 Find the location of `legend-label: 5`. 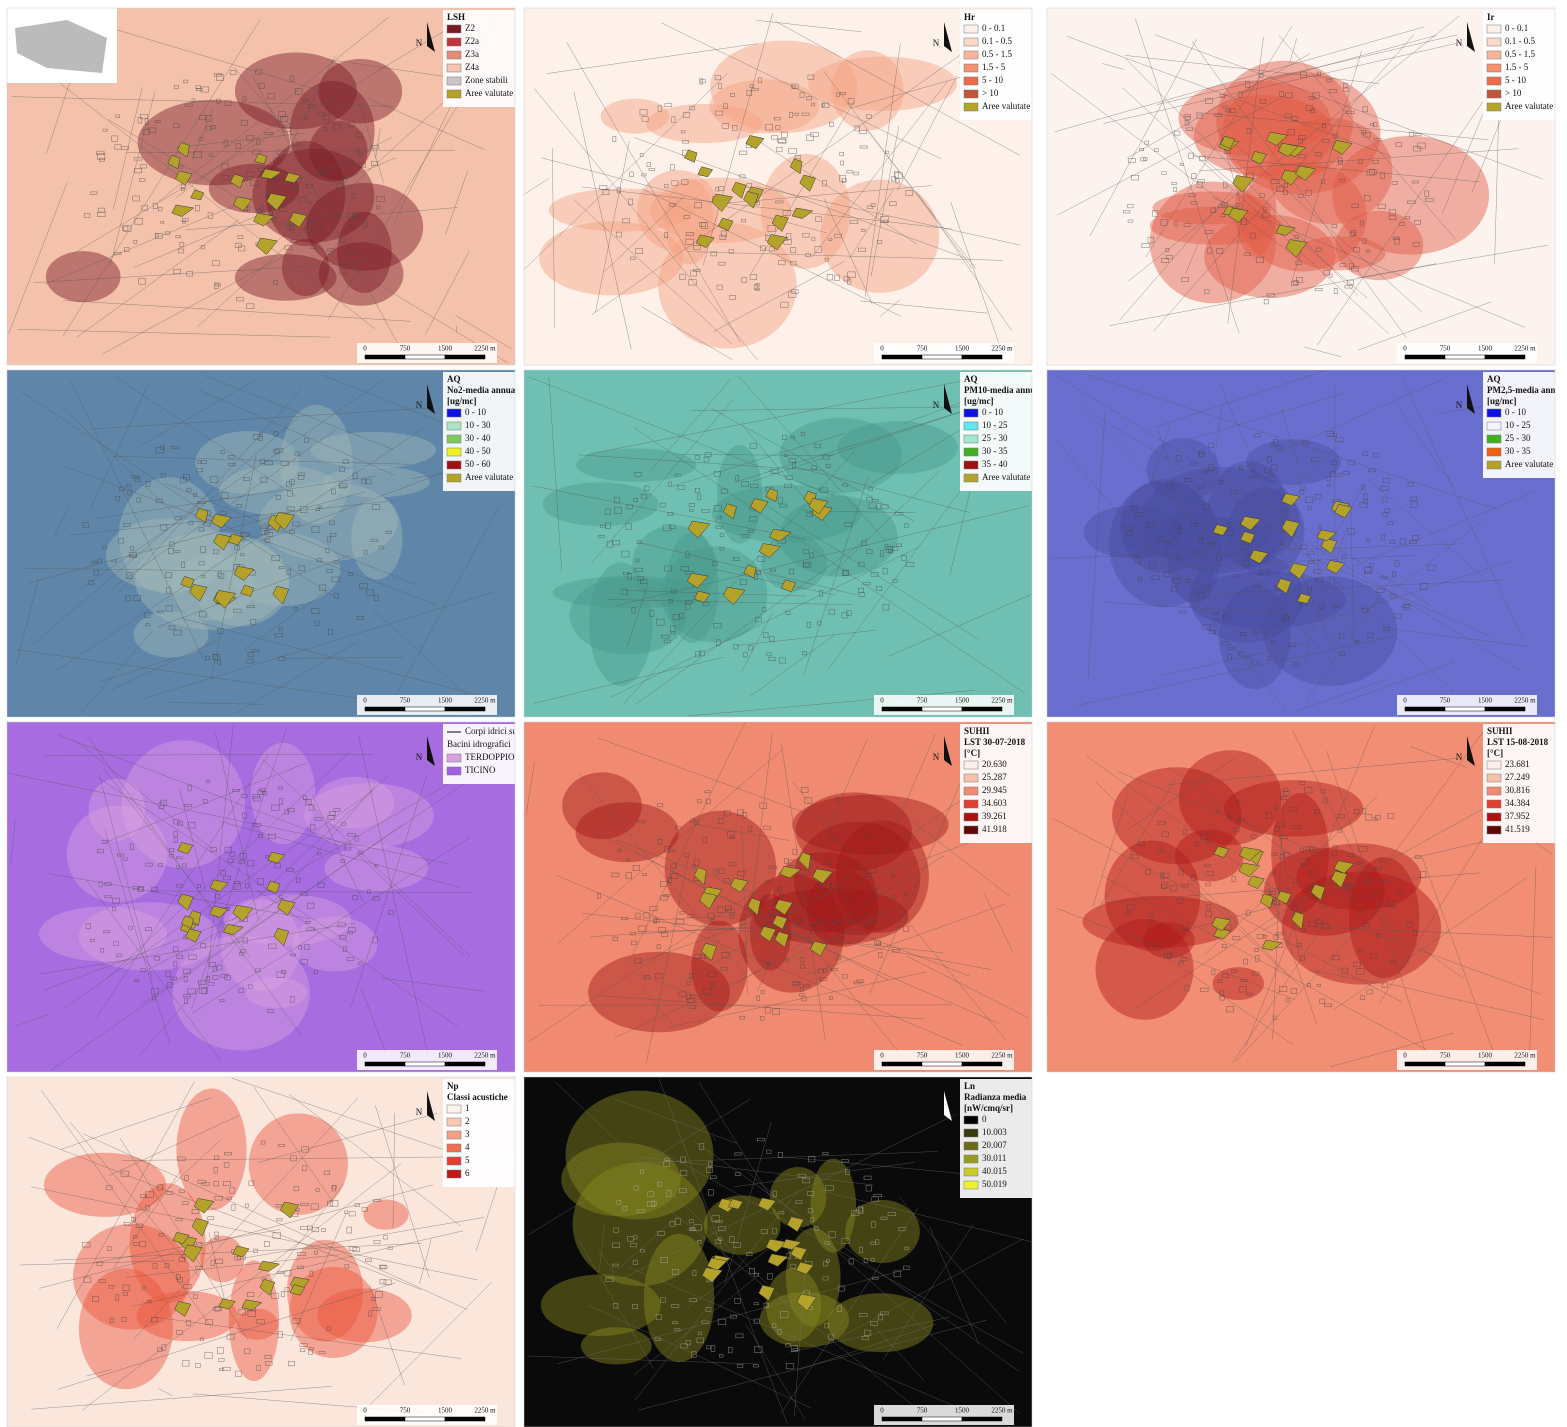

legend-label: 5 is located at coordinates (467, 1160).